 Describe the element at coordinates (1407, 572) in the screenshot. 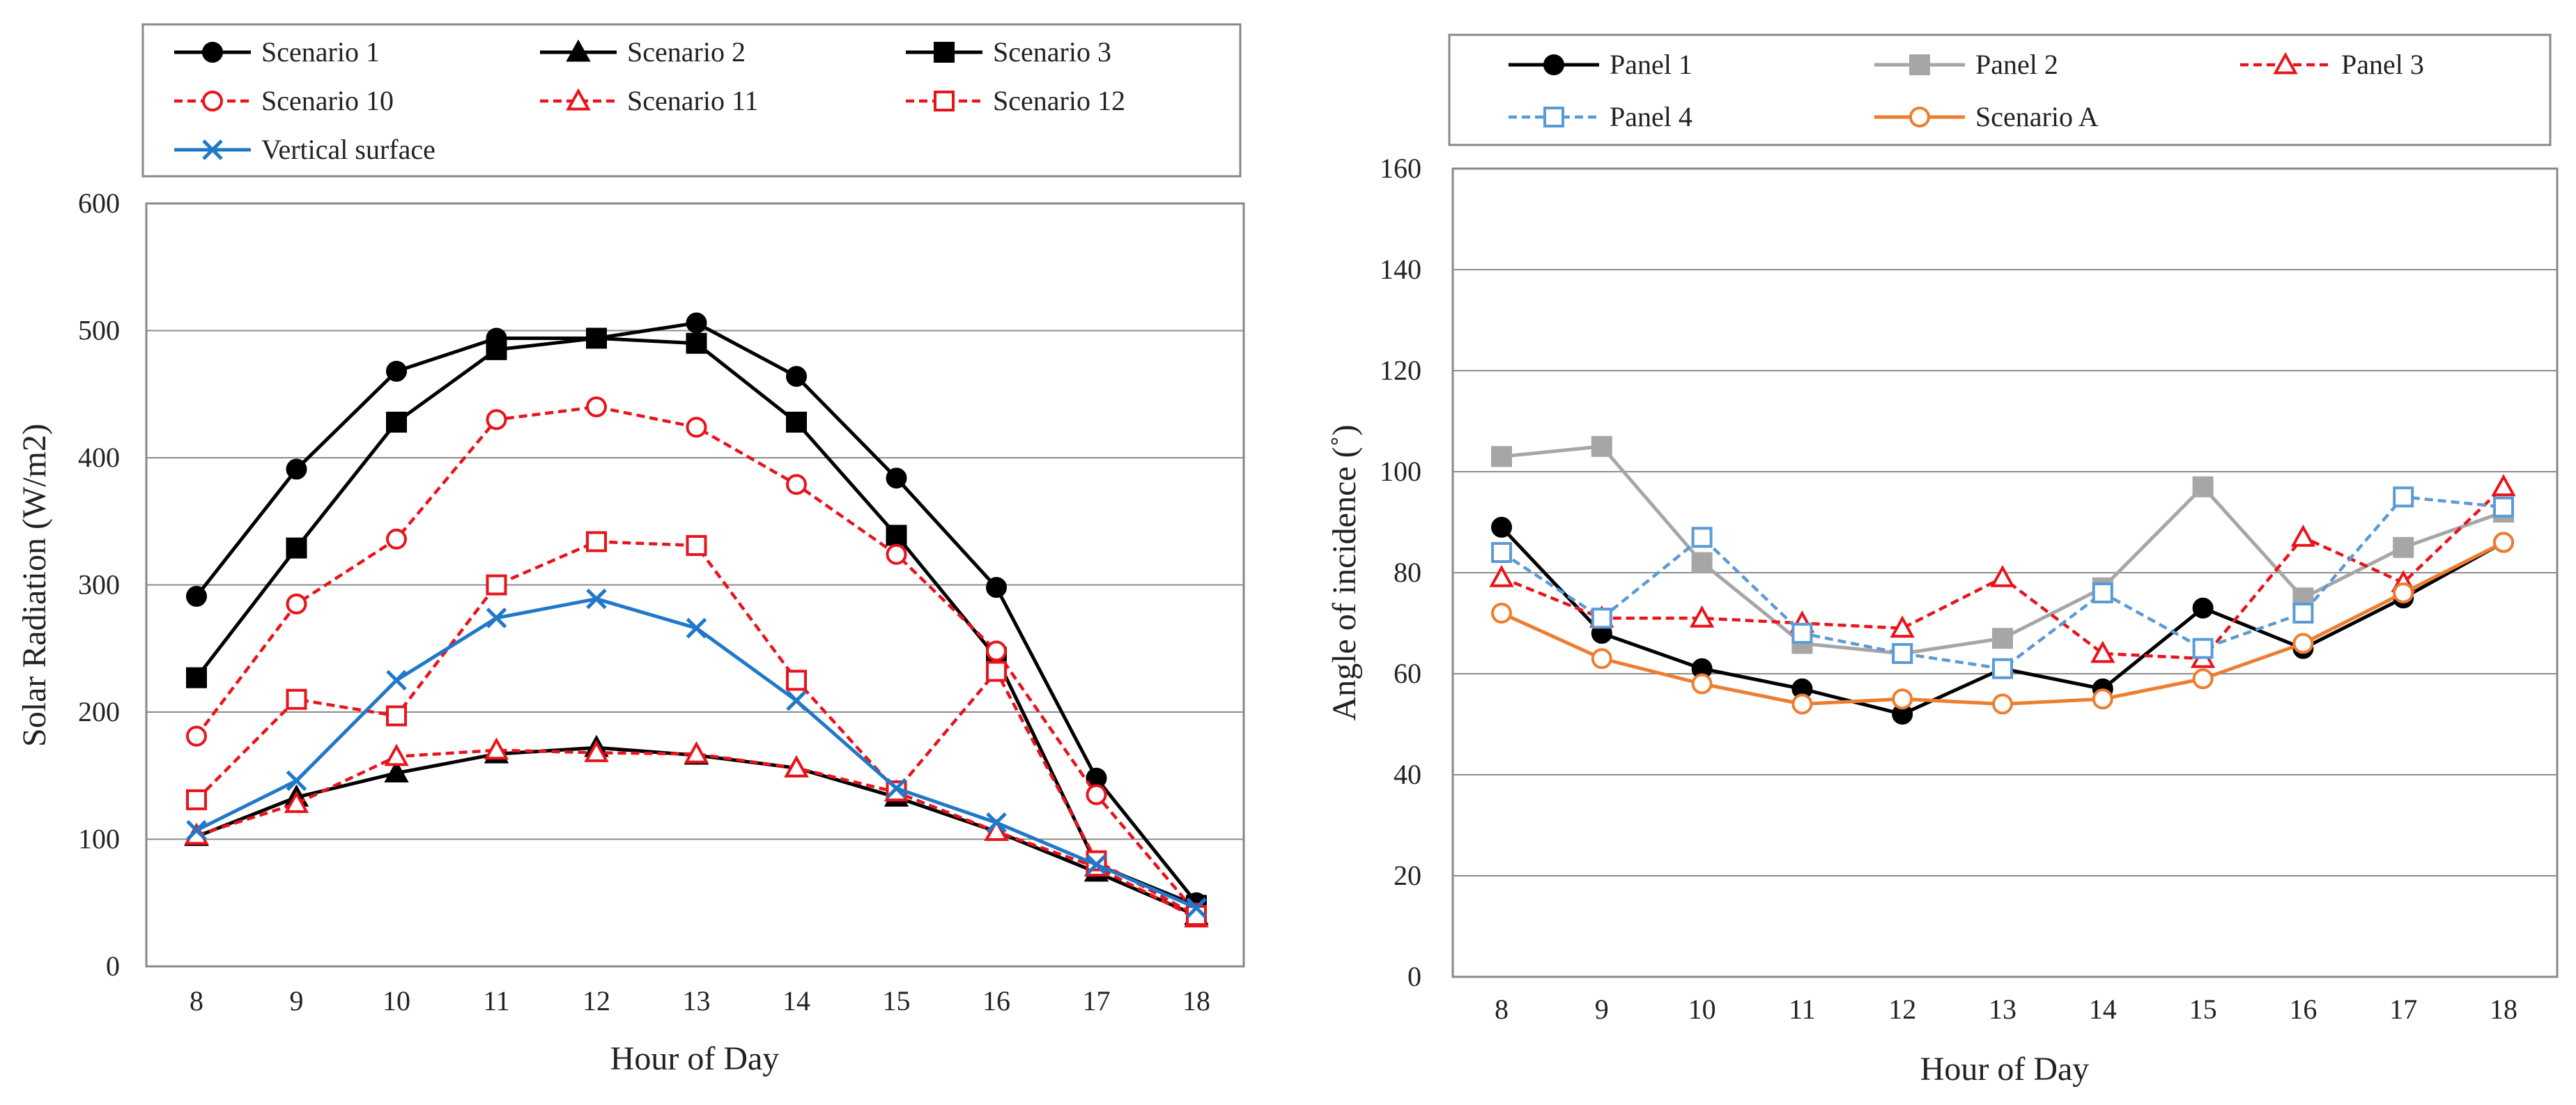

I see `y-tick-label: 80` at that location.